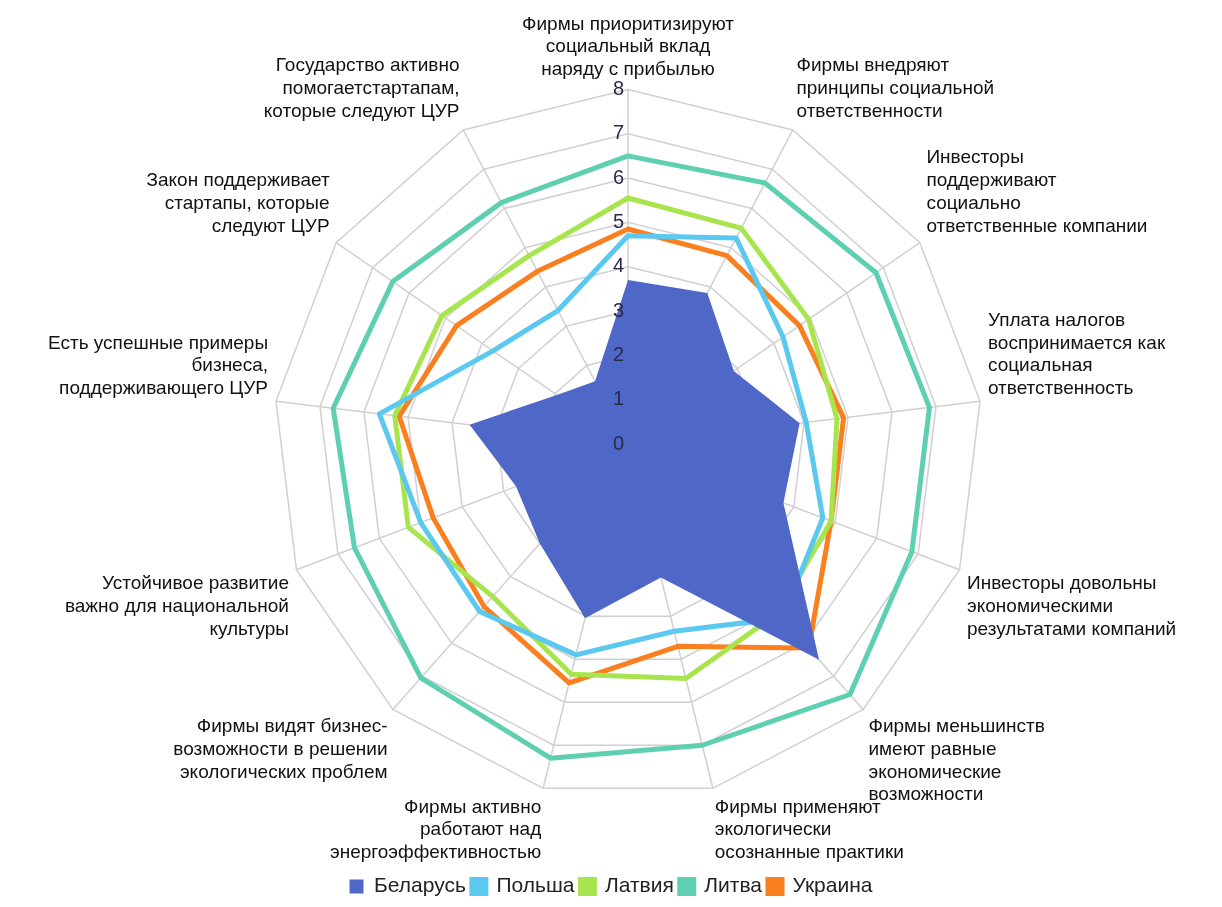  Describe the element at coordinates (158, 365) in the screenshot. I see `spoke-label: Есть успешные примеры бизнеса, поддерживающего ЦУР` at that location.